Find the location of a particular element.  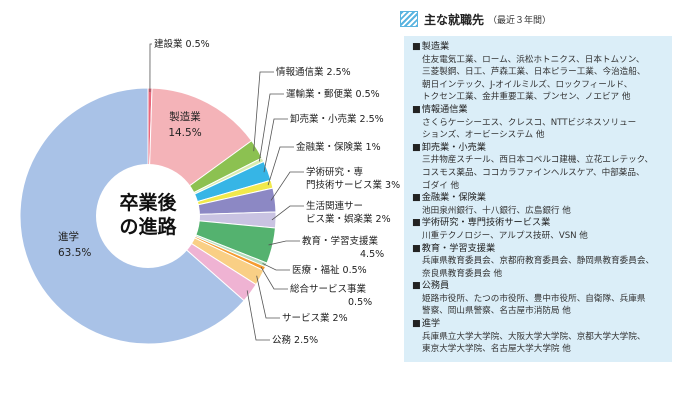

center-label-line-1: 卒業後 is located at coordinates (148, 202).